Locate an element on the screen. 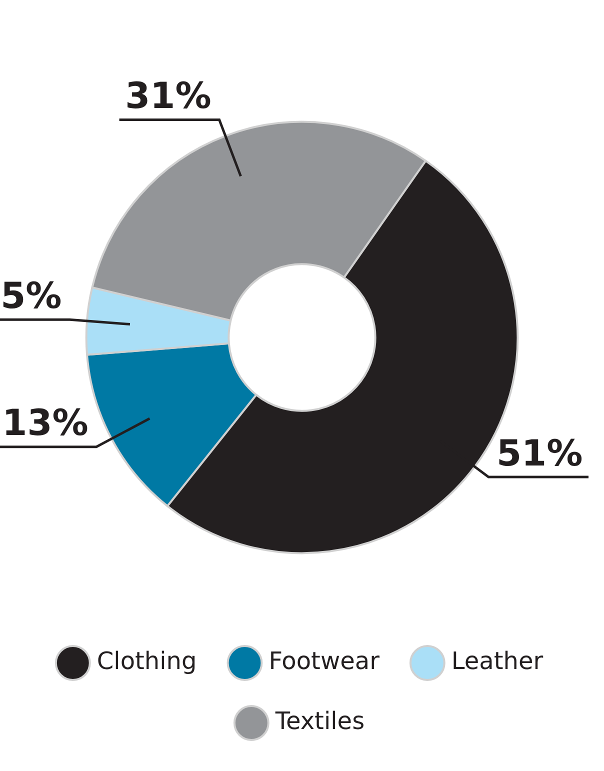 The width and height of the screenshot is (604, 771). legend-label: Footwear is located at coordinates (324, 661).